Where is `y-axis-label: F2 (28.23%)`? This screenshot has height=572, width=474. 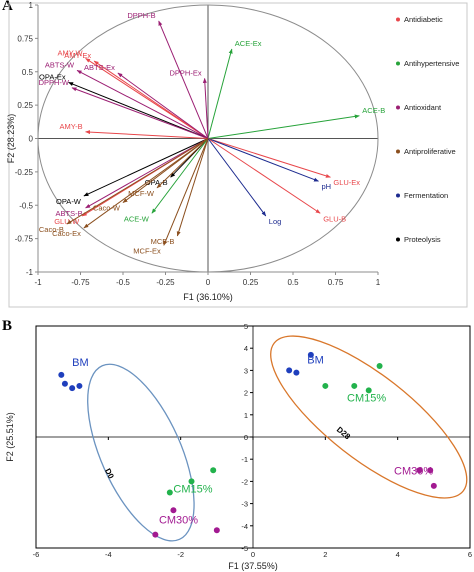 y-axis-label: F2 (28.23%) is located at coordinates (11, 139).